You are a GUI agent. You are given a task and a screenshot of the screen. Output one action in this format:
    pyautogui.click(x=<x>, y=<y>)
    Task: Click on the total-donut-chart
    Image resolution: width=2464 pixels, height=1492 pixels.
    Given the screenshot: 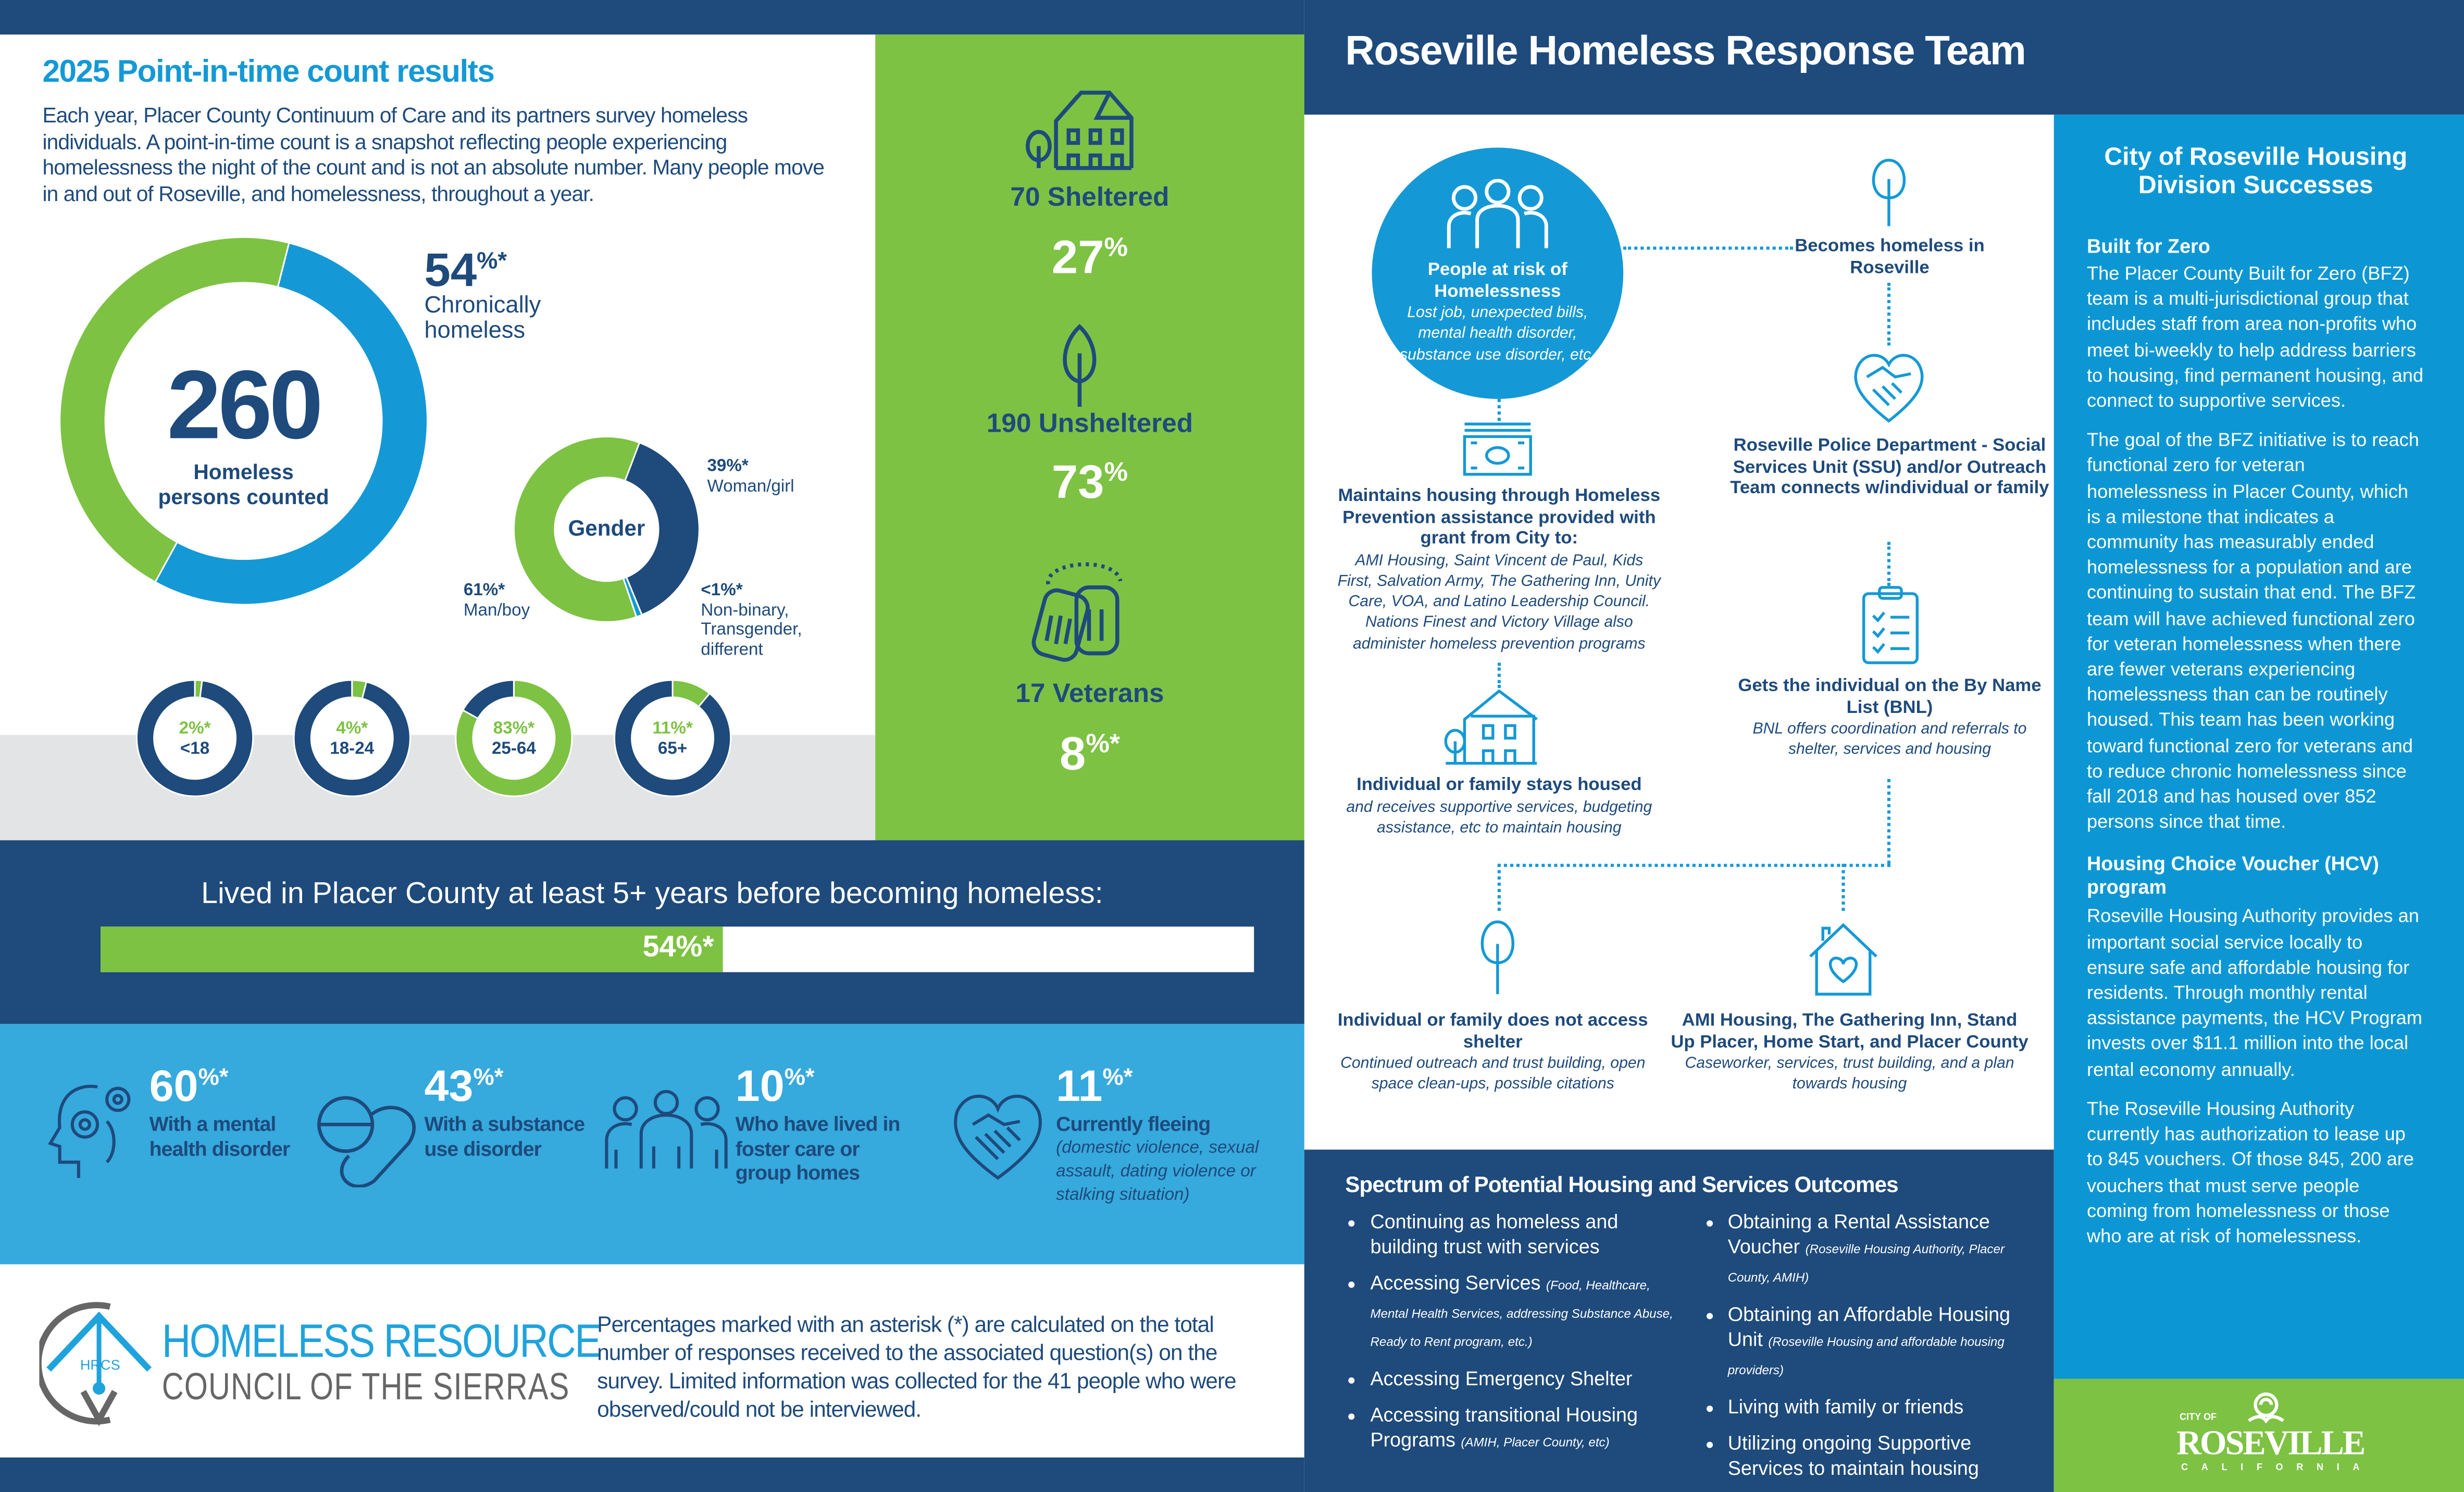 What is the action you would take?
    pyautogui.click(x=244, y=421)
    